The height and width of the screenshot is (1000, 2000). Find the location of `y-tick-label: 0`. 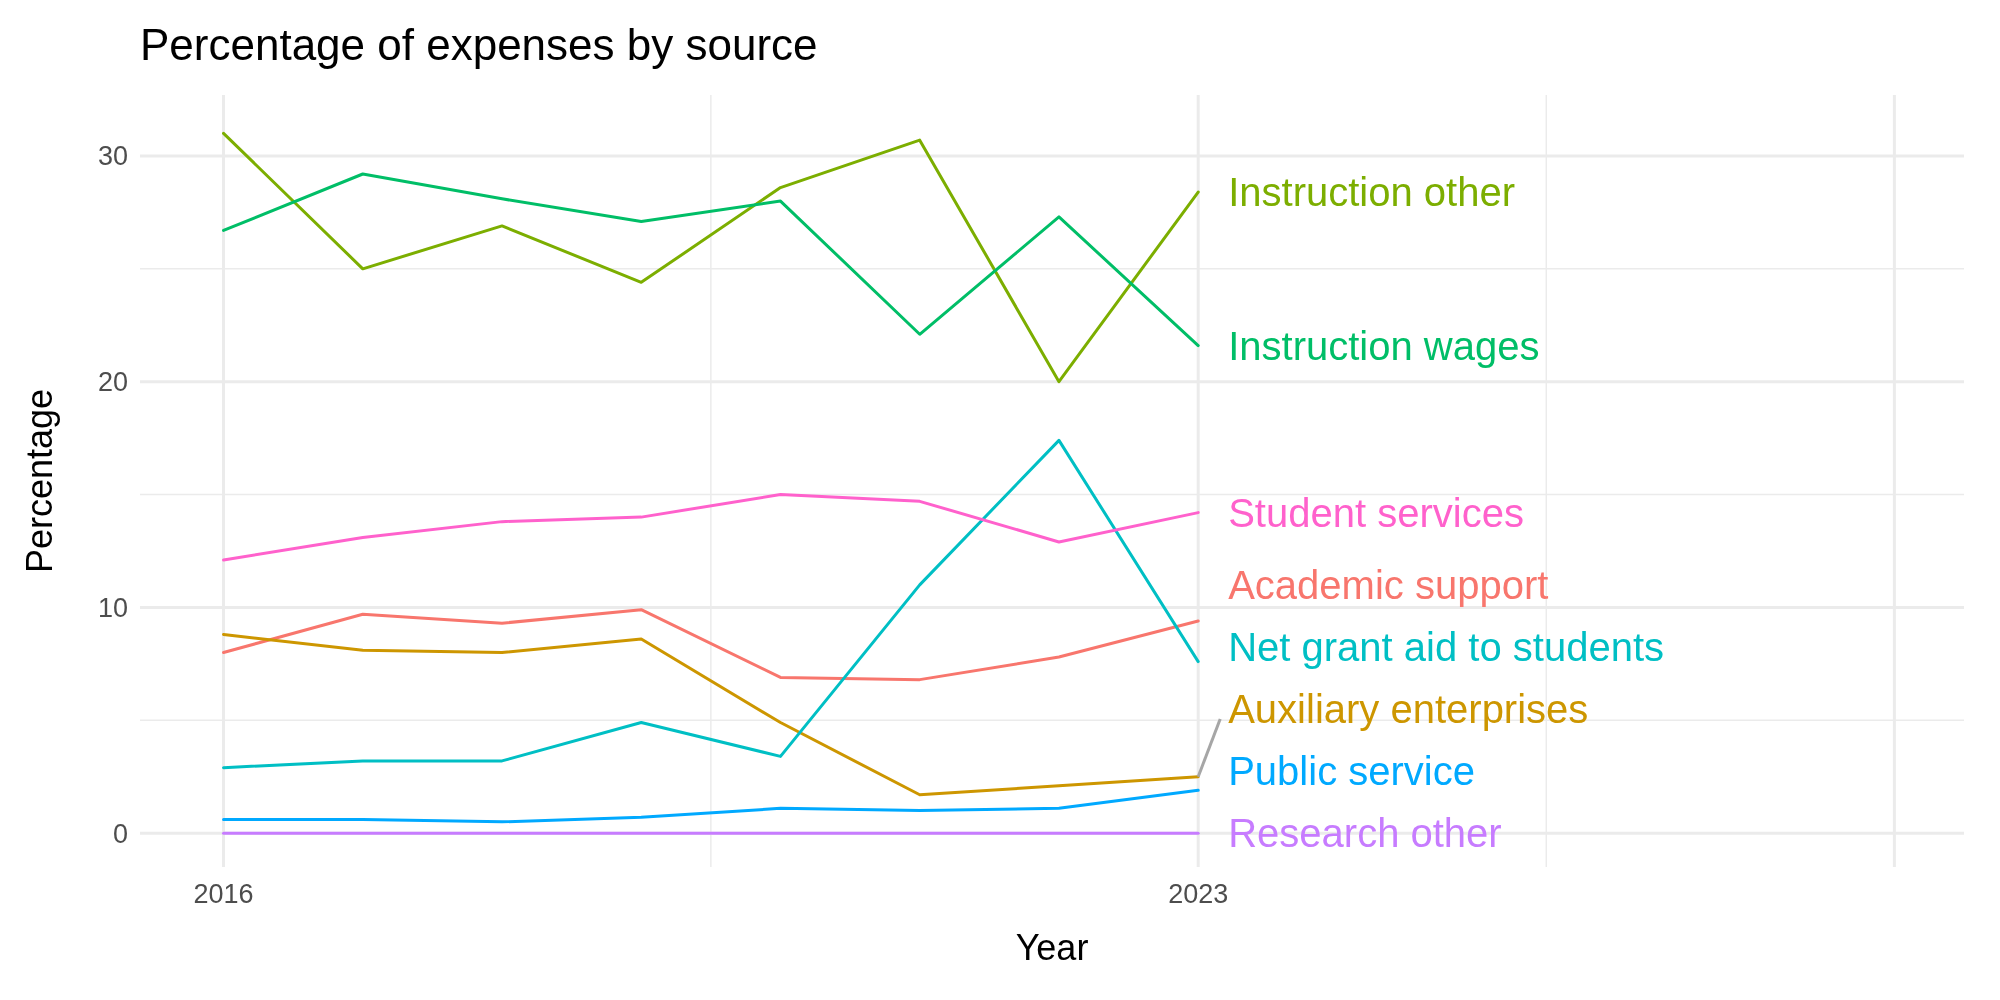

y-tick-label: 0 is located at coordinates (120, 833).